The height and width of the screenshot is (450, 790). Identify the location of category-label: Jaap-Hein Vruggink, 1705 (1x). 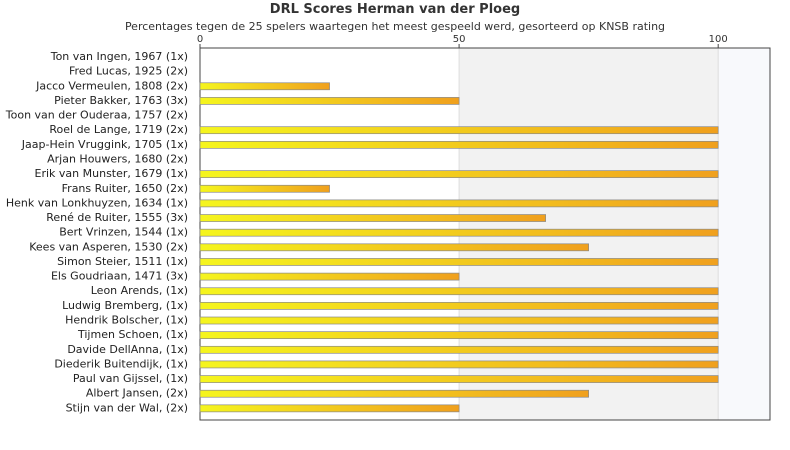
(104, 144).